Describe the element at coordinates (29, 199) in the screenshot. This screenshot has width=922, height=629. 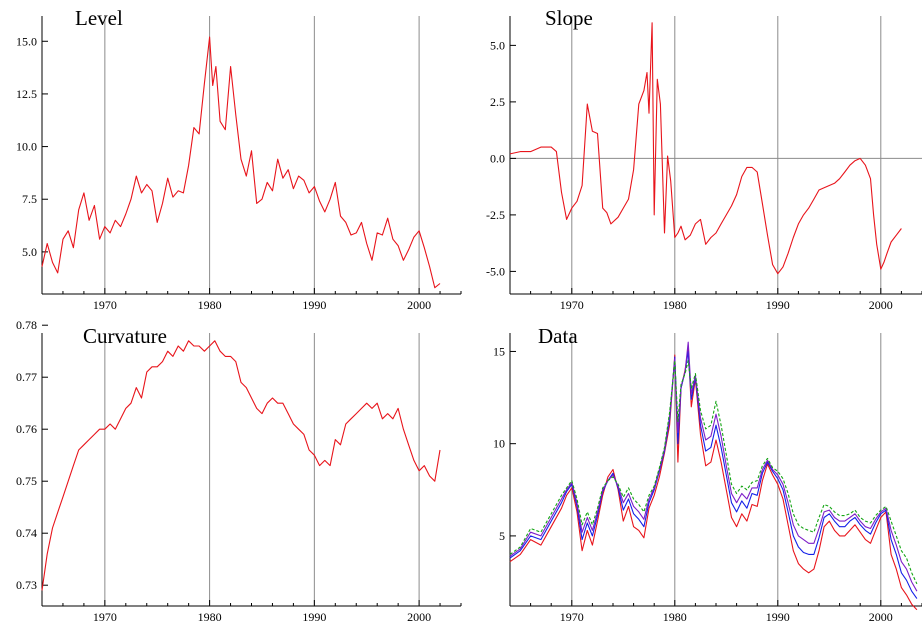
I see `y-tick-label: 7.5` at that location.